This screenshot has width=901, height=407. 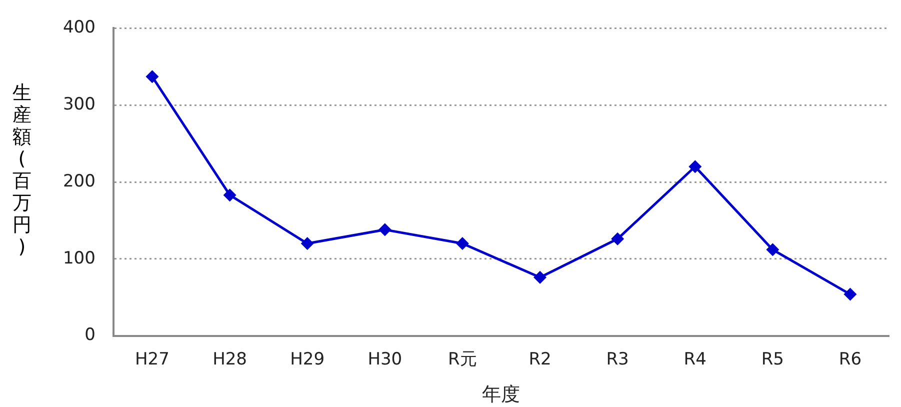 What do you see at coordinates (22, 170) in the screenshot?
I see `y-axis-title: 生産額(百万円)` at bounding box center [22, 170].